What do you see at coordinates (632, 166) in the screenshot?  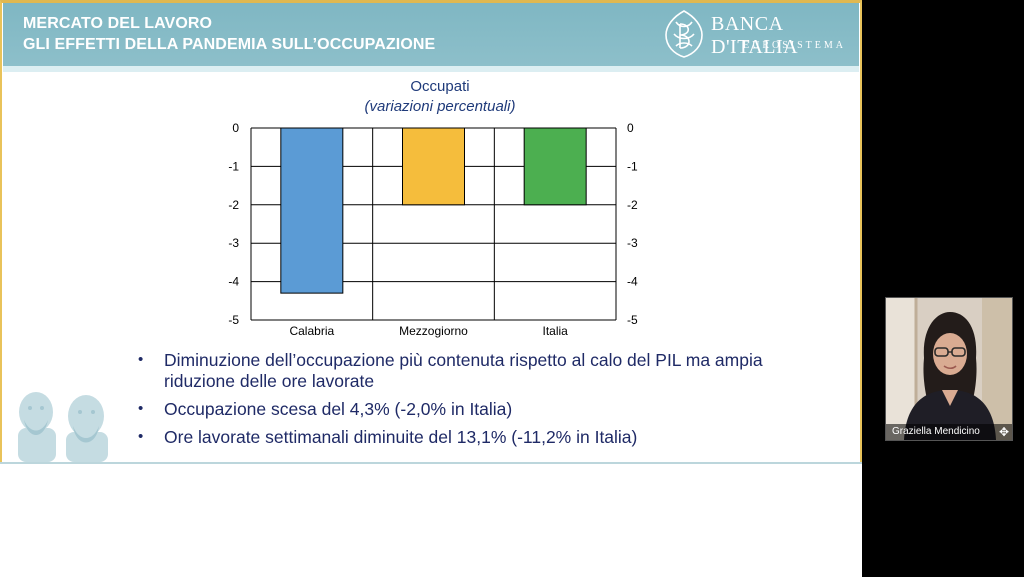 I see `y-tick-label-right: -1` at bounding box center [632, 166].